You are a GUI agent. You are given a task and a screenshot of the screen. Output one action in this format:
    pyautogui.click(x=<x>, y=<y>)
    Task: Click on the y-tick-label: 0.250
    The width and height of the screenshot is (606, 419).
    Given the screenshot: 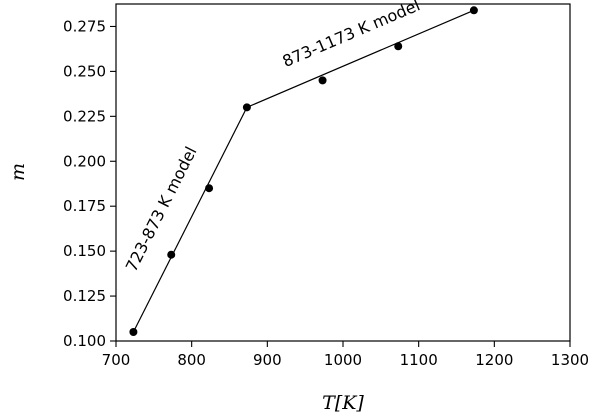 What is the action you would take?
    pyautogui.click(x=84, y=71)
    